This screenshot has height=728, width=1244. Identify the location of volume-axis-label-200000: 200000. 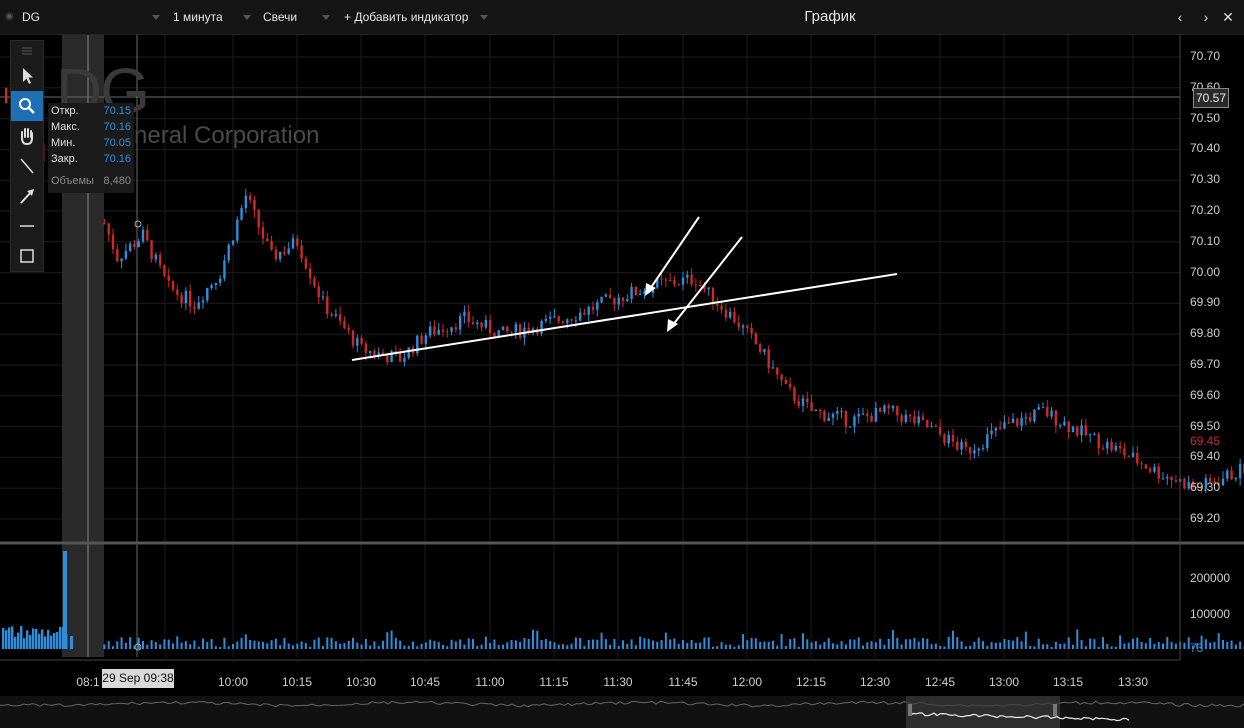
(1210, 578).